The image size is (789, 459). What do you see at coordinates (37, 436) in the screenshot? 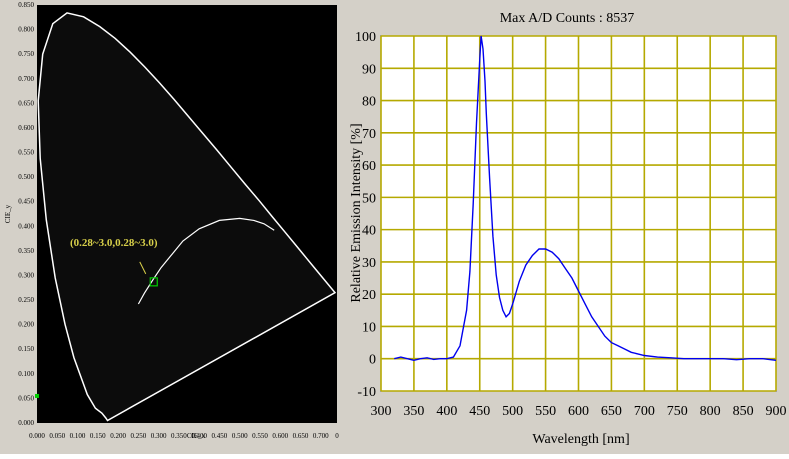
I see `cie-x-tick-label: 0.000` at bounding box center [37, 436].